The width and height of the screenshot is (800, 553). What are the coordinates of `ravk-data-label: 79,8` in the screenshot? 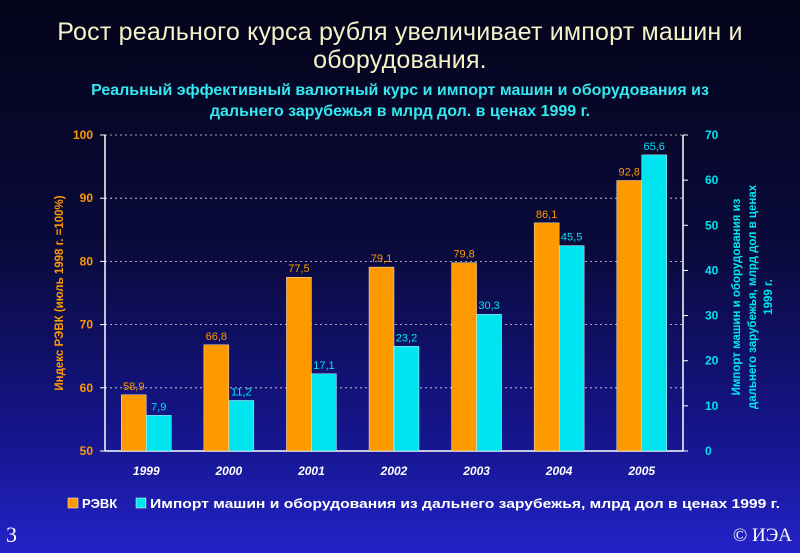 It's located at (463, 255).